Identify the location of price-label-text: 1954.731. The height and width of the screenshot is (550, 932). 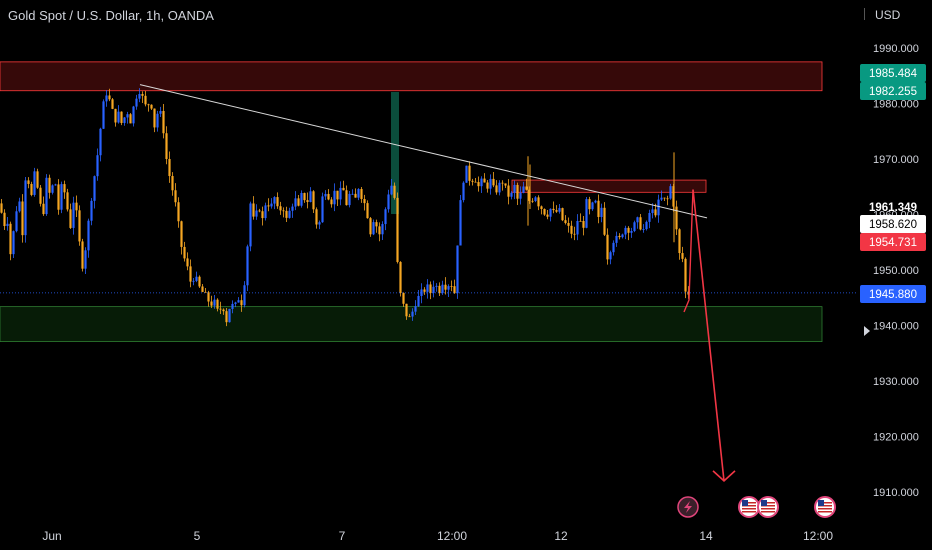
(893, 243).